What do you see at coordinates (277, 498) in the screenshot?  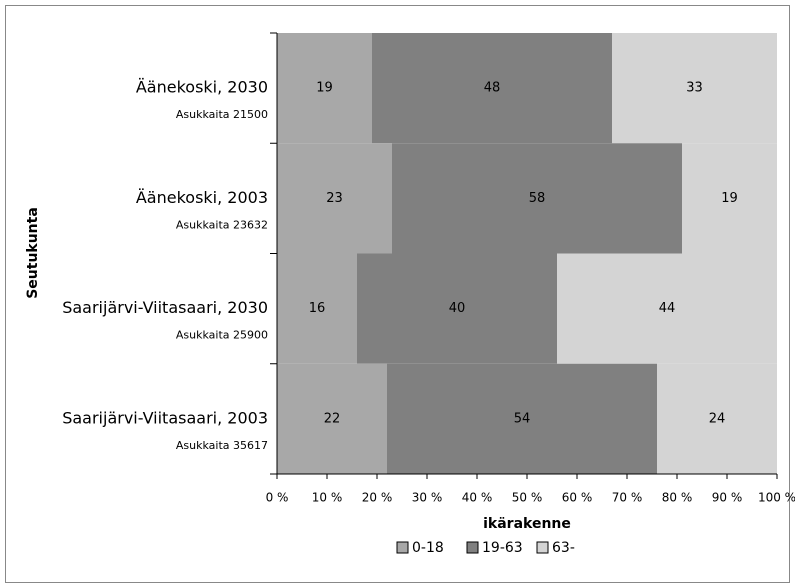 I see `x-tick-label: 0 %` at bounding box center [277, 498].